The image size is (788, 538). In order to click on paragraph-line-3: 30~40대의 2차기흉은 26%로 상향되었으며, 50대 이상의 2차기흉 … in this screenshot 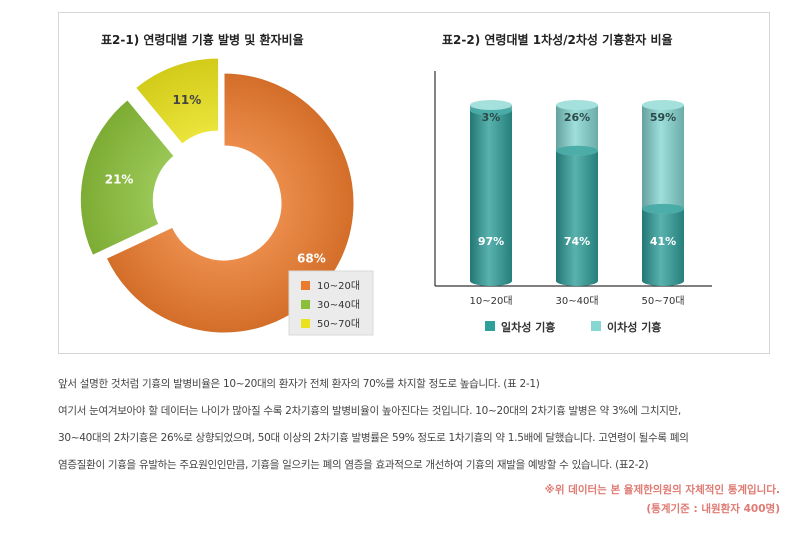, I will do `click(373, 438)`.